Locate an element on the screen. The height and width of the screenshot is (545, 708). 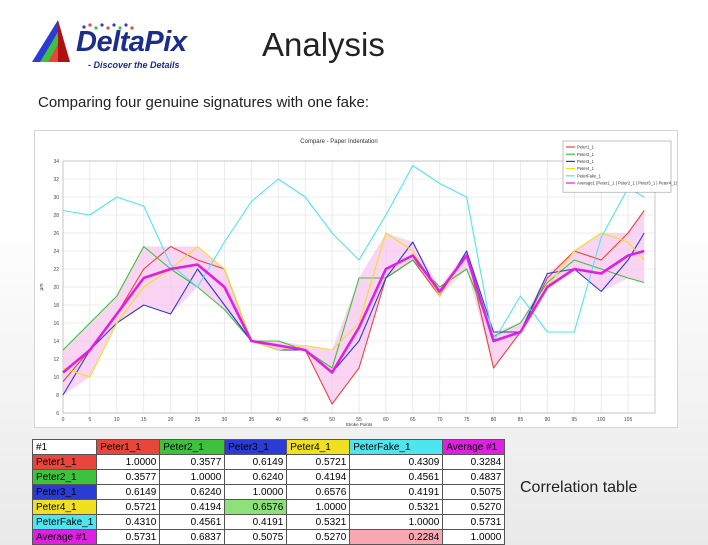
y-tick-label: 26 is located at coordinates (56, 234).